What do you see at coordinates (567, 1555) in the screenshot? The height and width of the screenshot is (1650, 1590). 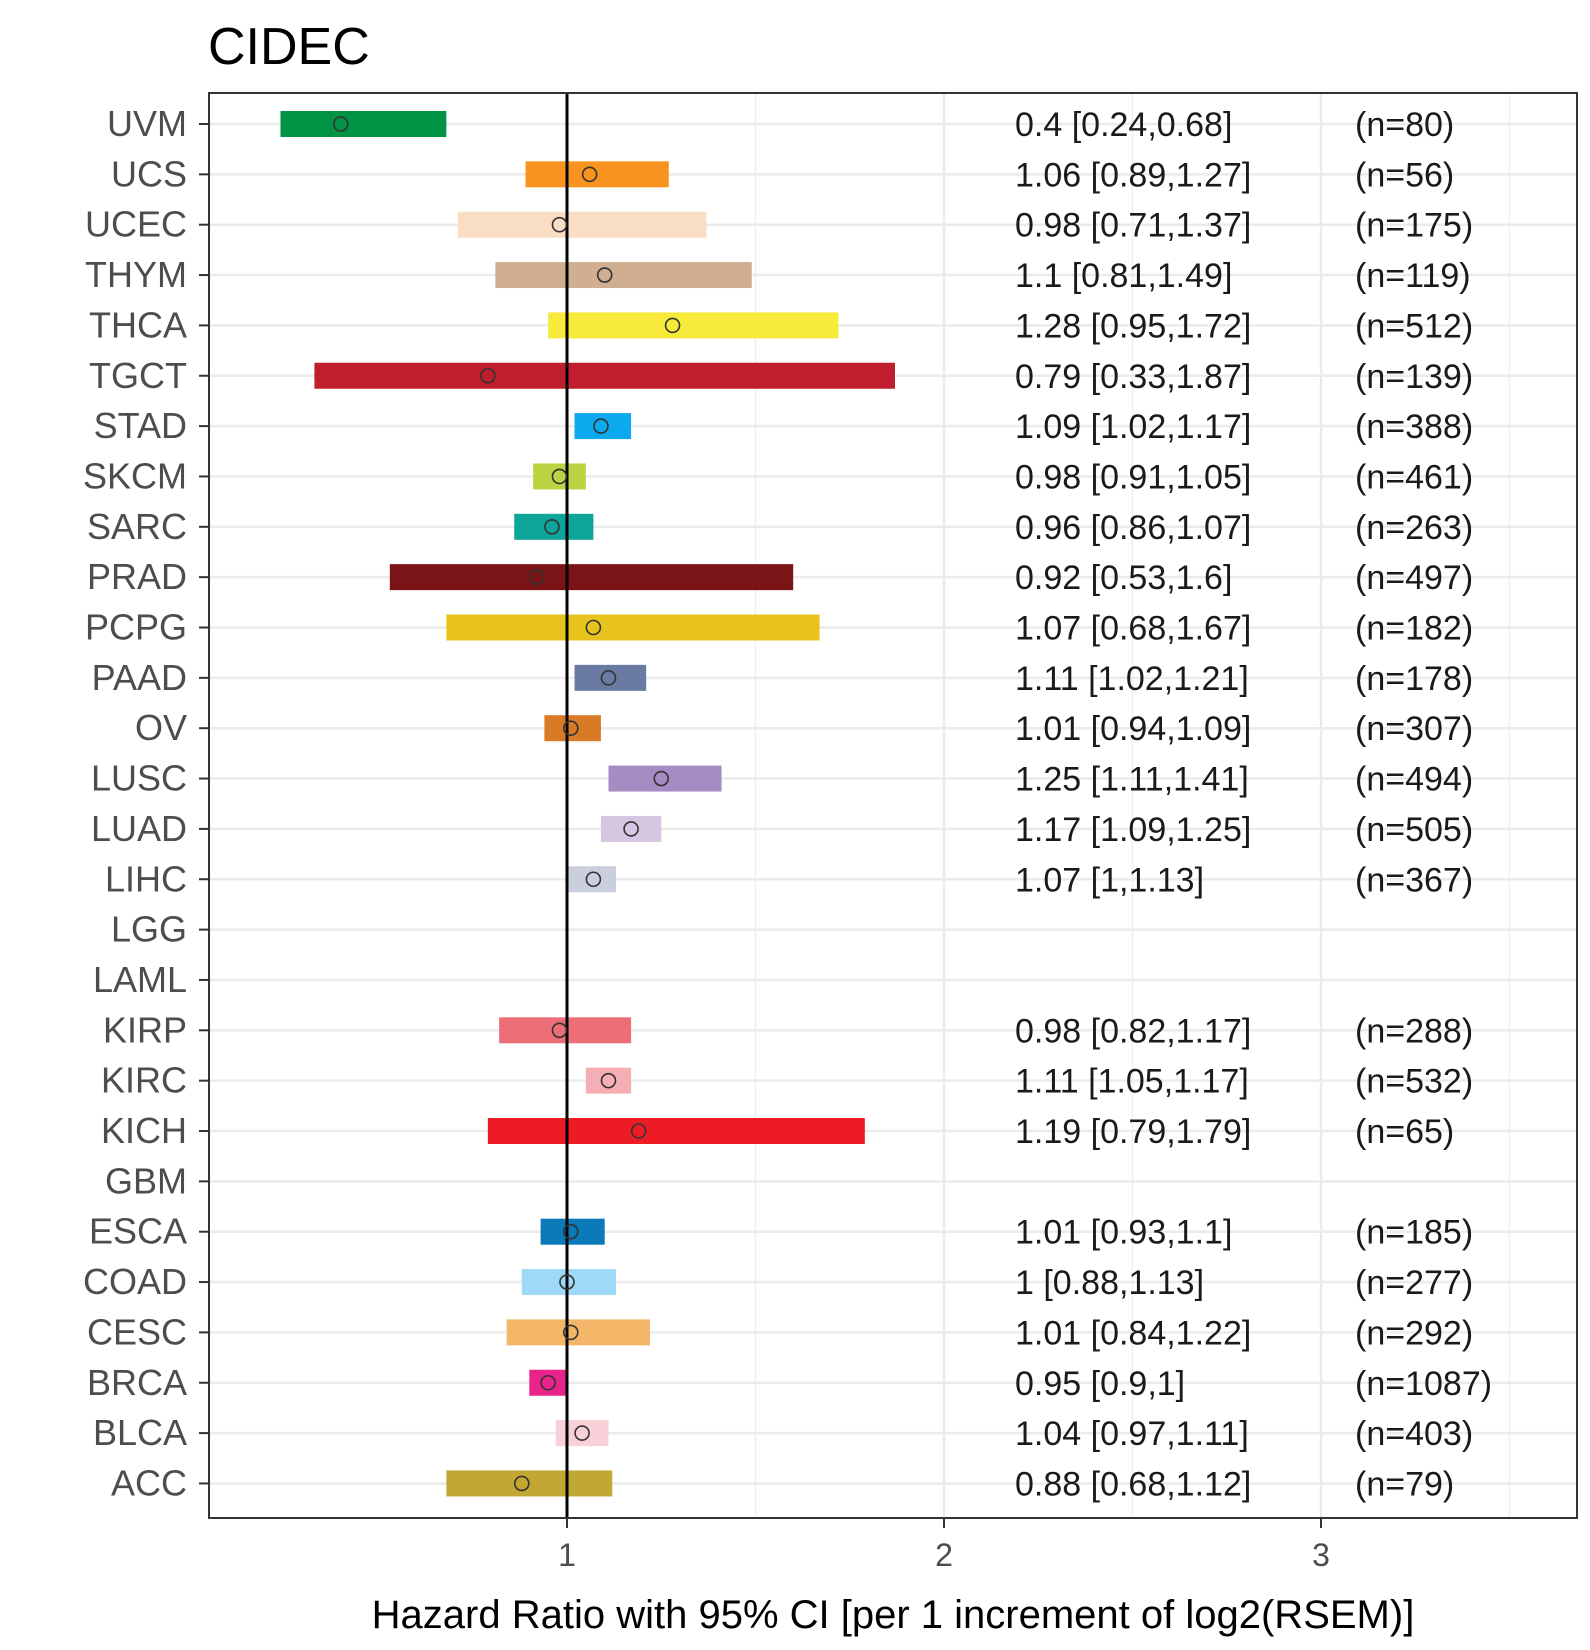 I see `x-tick-label: 1` at bounding box center [567, 1555].